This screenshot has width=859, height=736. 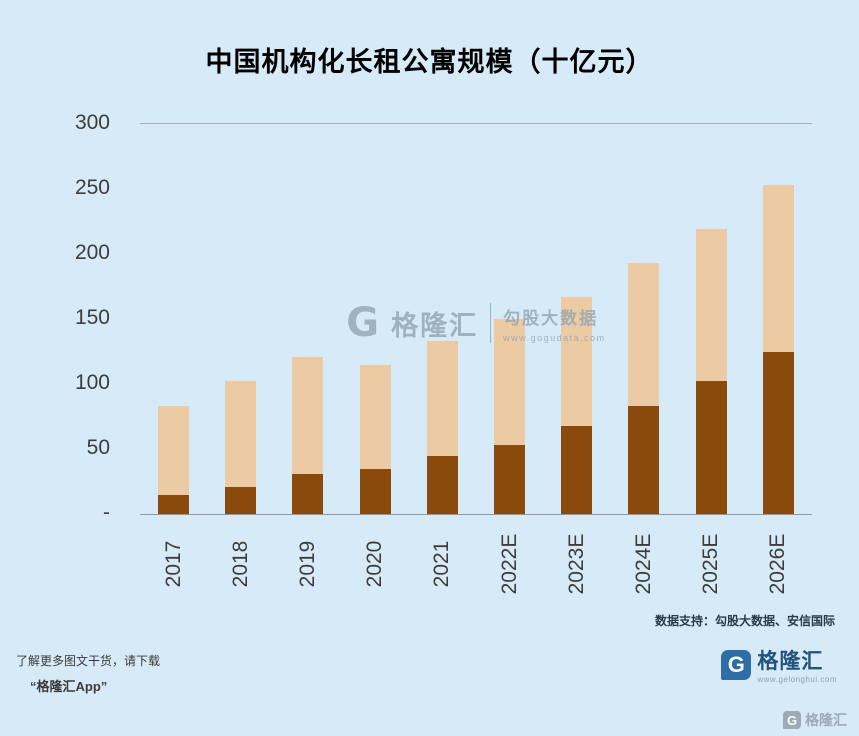 I want to click on bar-2024E, so click(x=644, y=319).